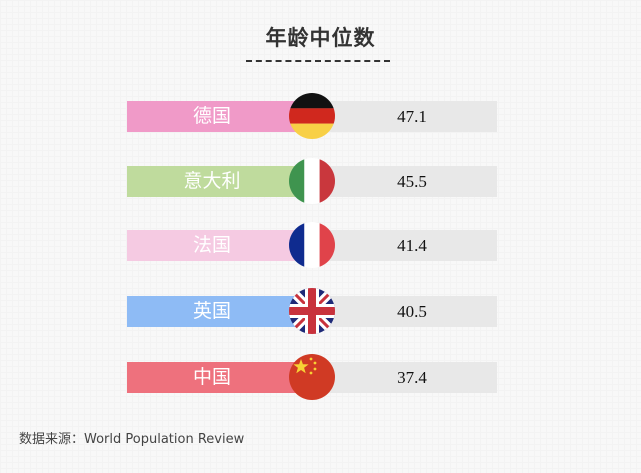 The image size is (641, 473). I want to click on country-label-bar: 意大利, so click(212, 181).